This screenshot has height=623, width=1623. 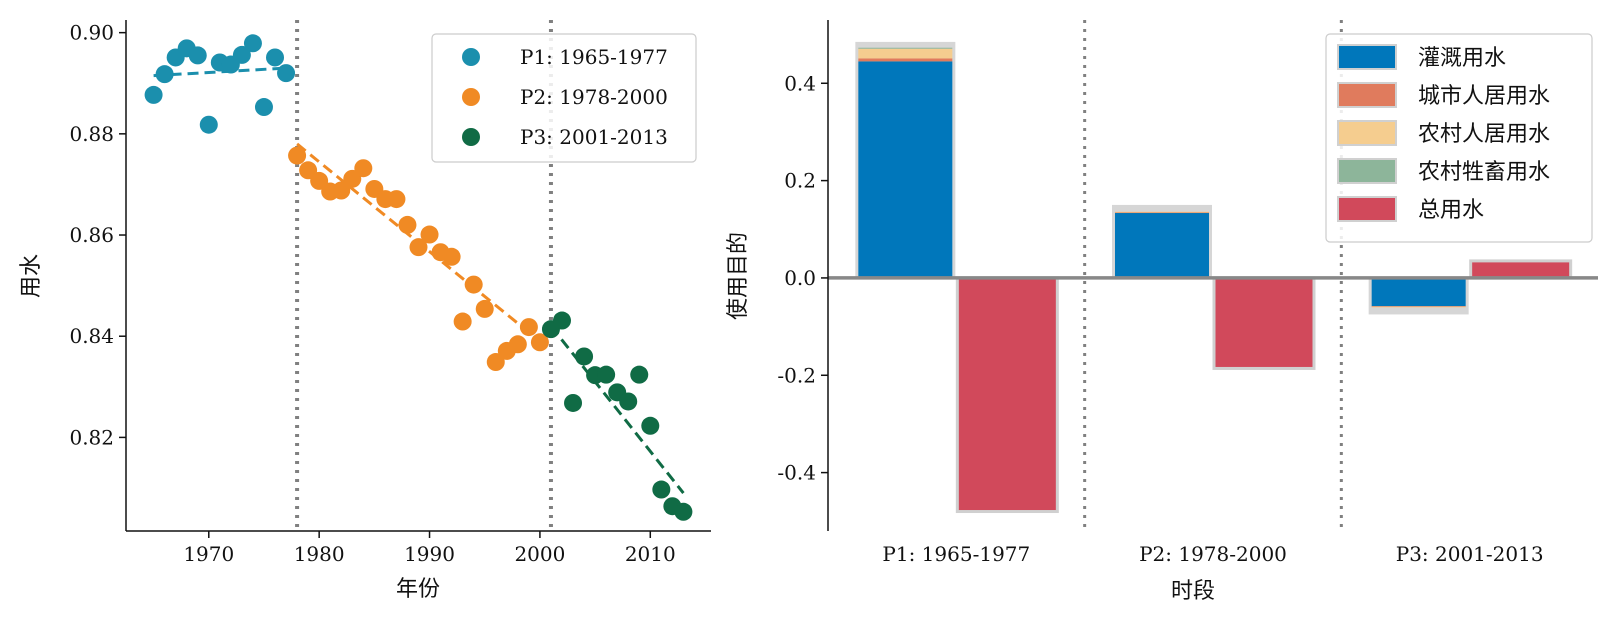 I want to click on y-ticks: 0.82 0.84 0.86 0.88 0.90, so click(x=97, y=235).